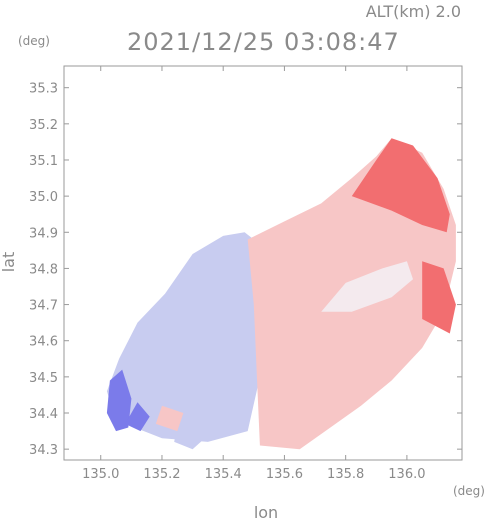 This screenshot has width=491, height=521. I want to click on y-tick-label: 34.5, so click(43, 378).